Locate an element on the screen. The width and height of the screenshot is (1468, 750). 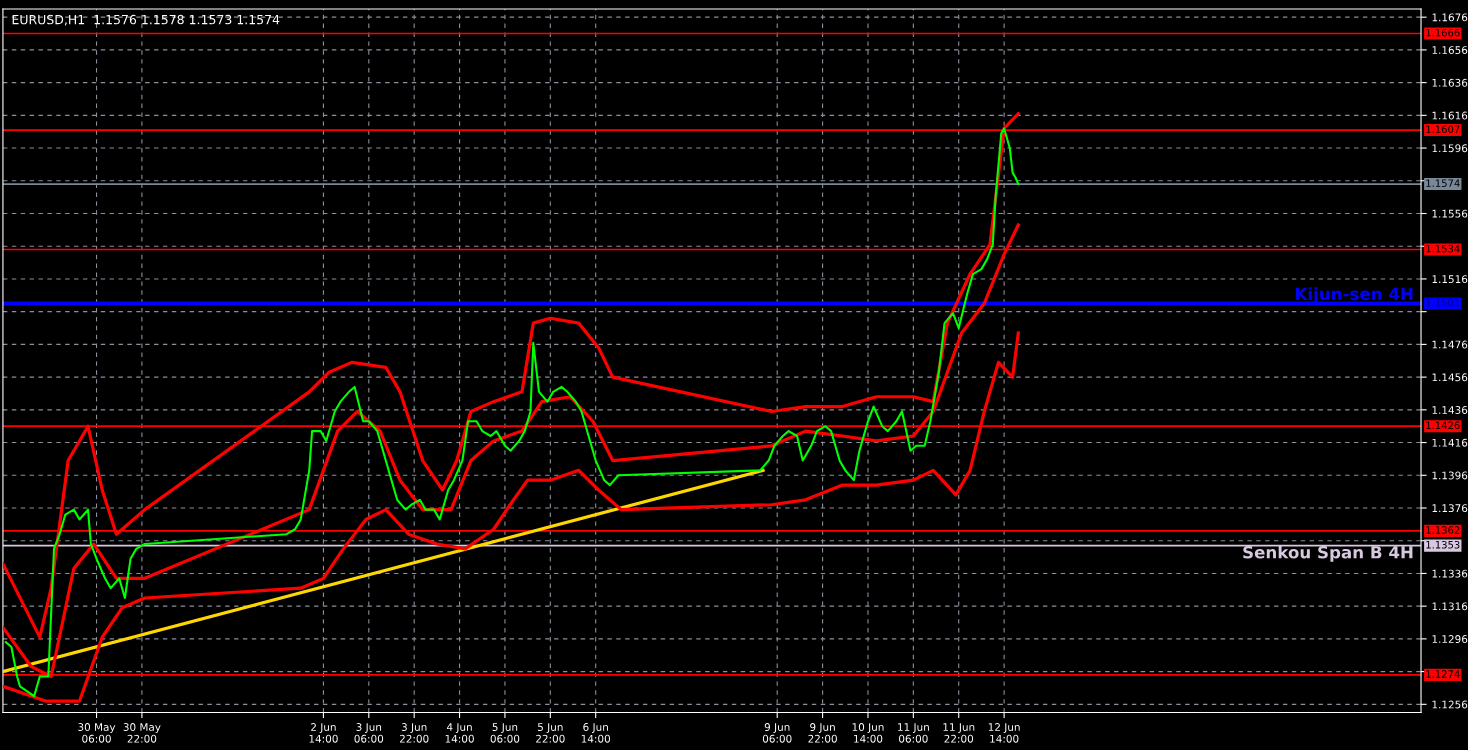
y-tick-label: 1.1456 is located at coordinates (1450, 377).